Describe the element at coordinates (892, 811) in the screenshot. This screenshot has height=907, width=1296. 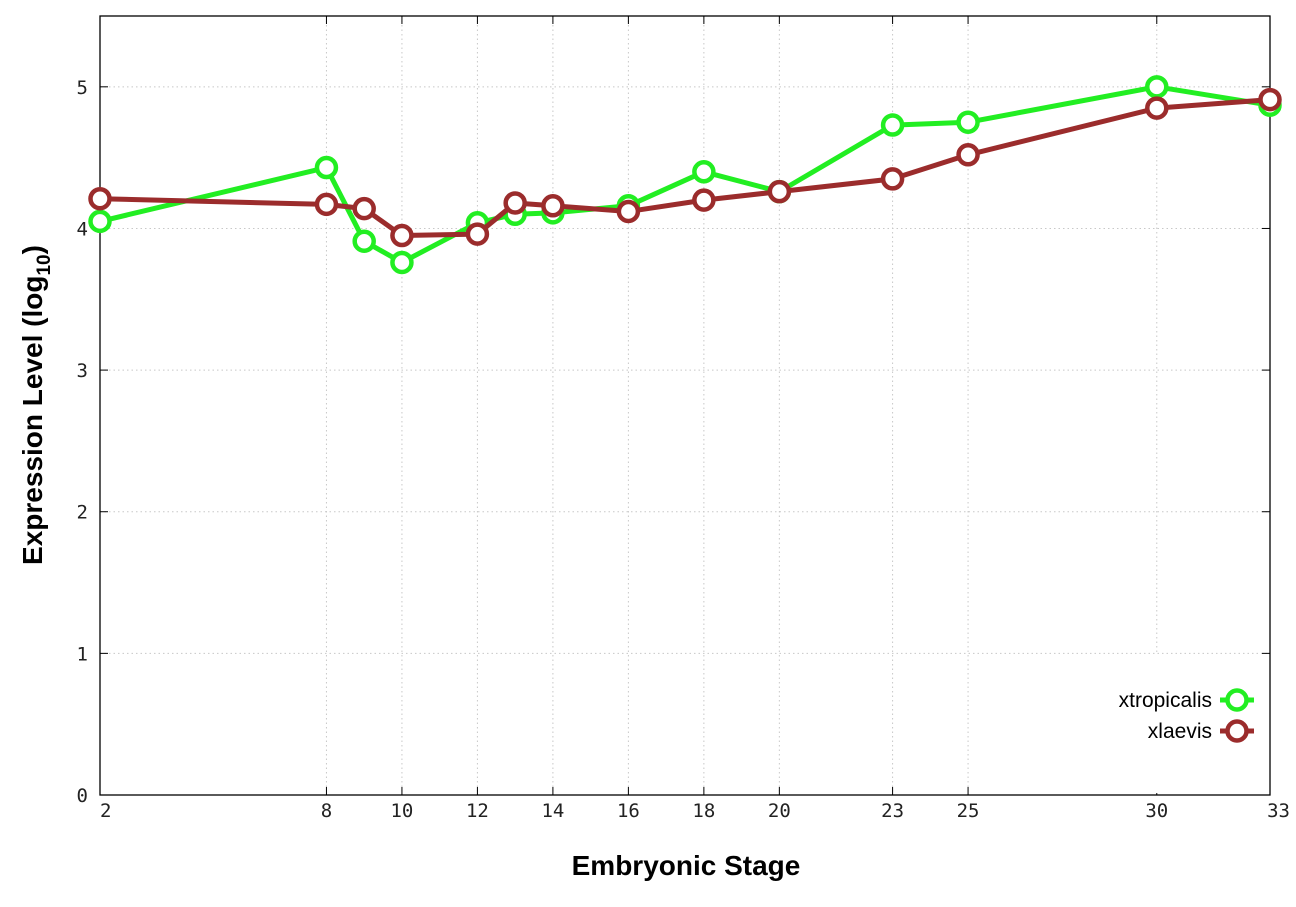
I see `x-tick-label: 23` at that location.